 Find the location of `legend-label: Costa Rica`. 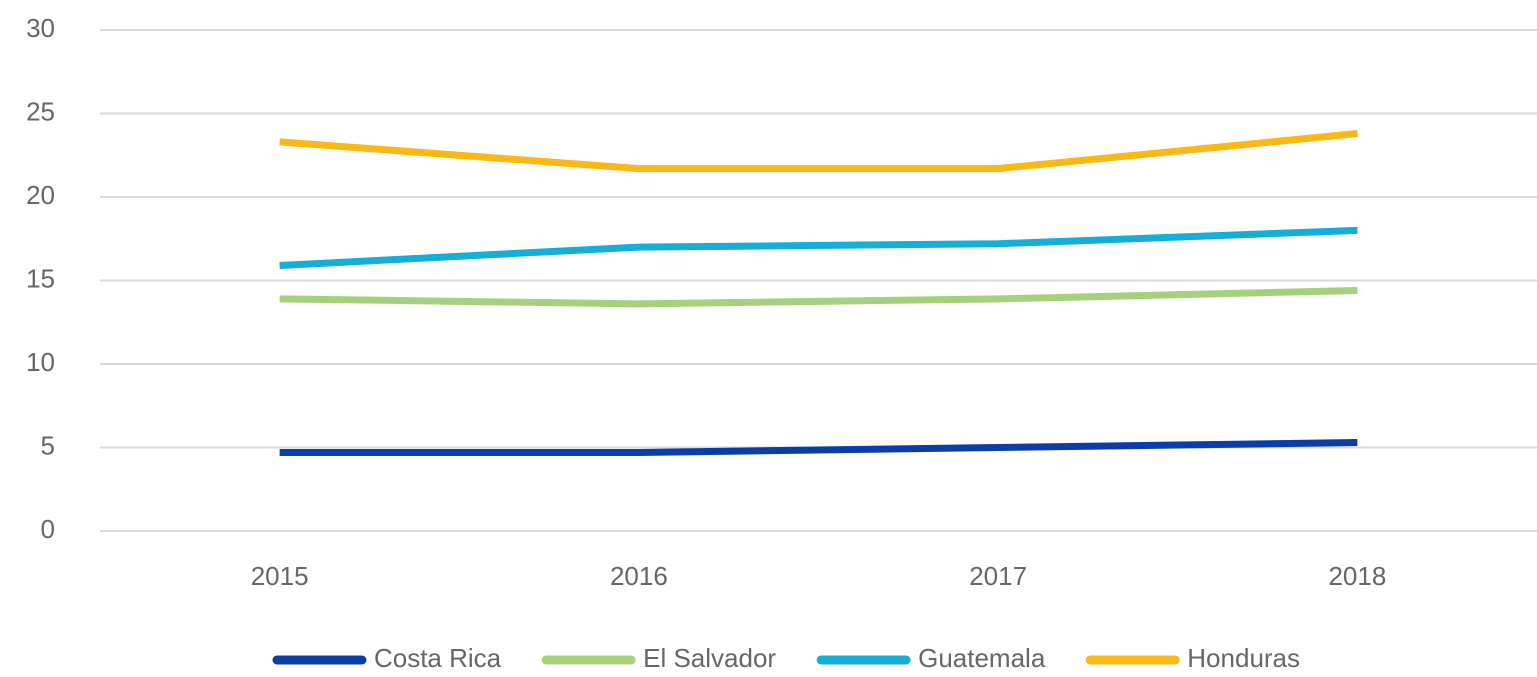

legend-label: Costa Rica is located at coordinates (438, 657).